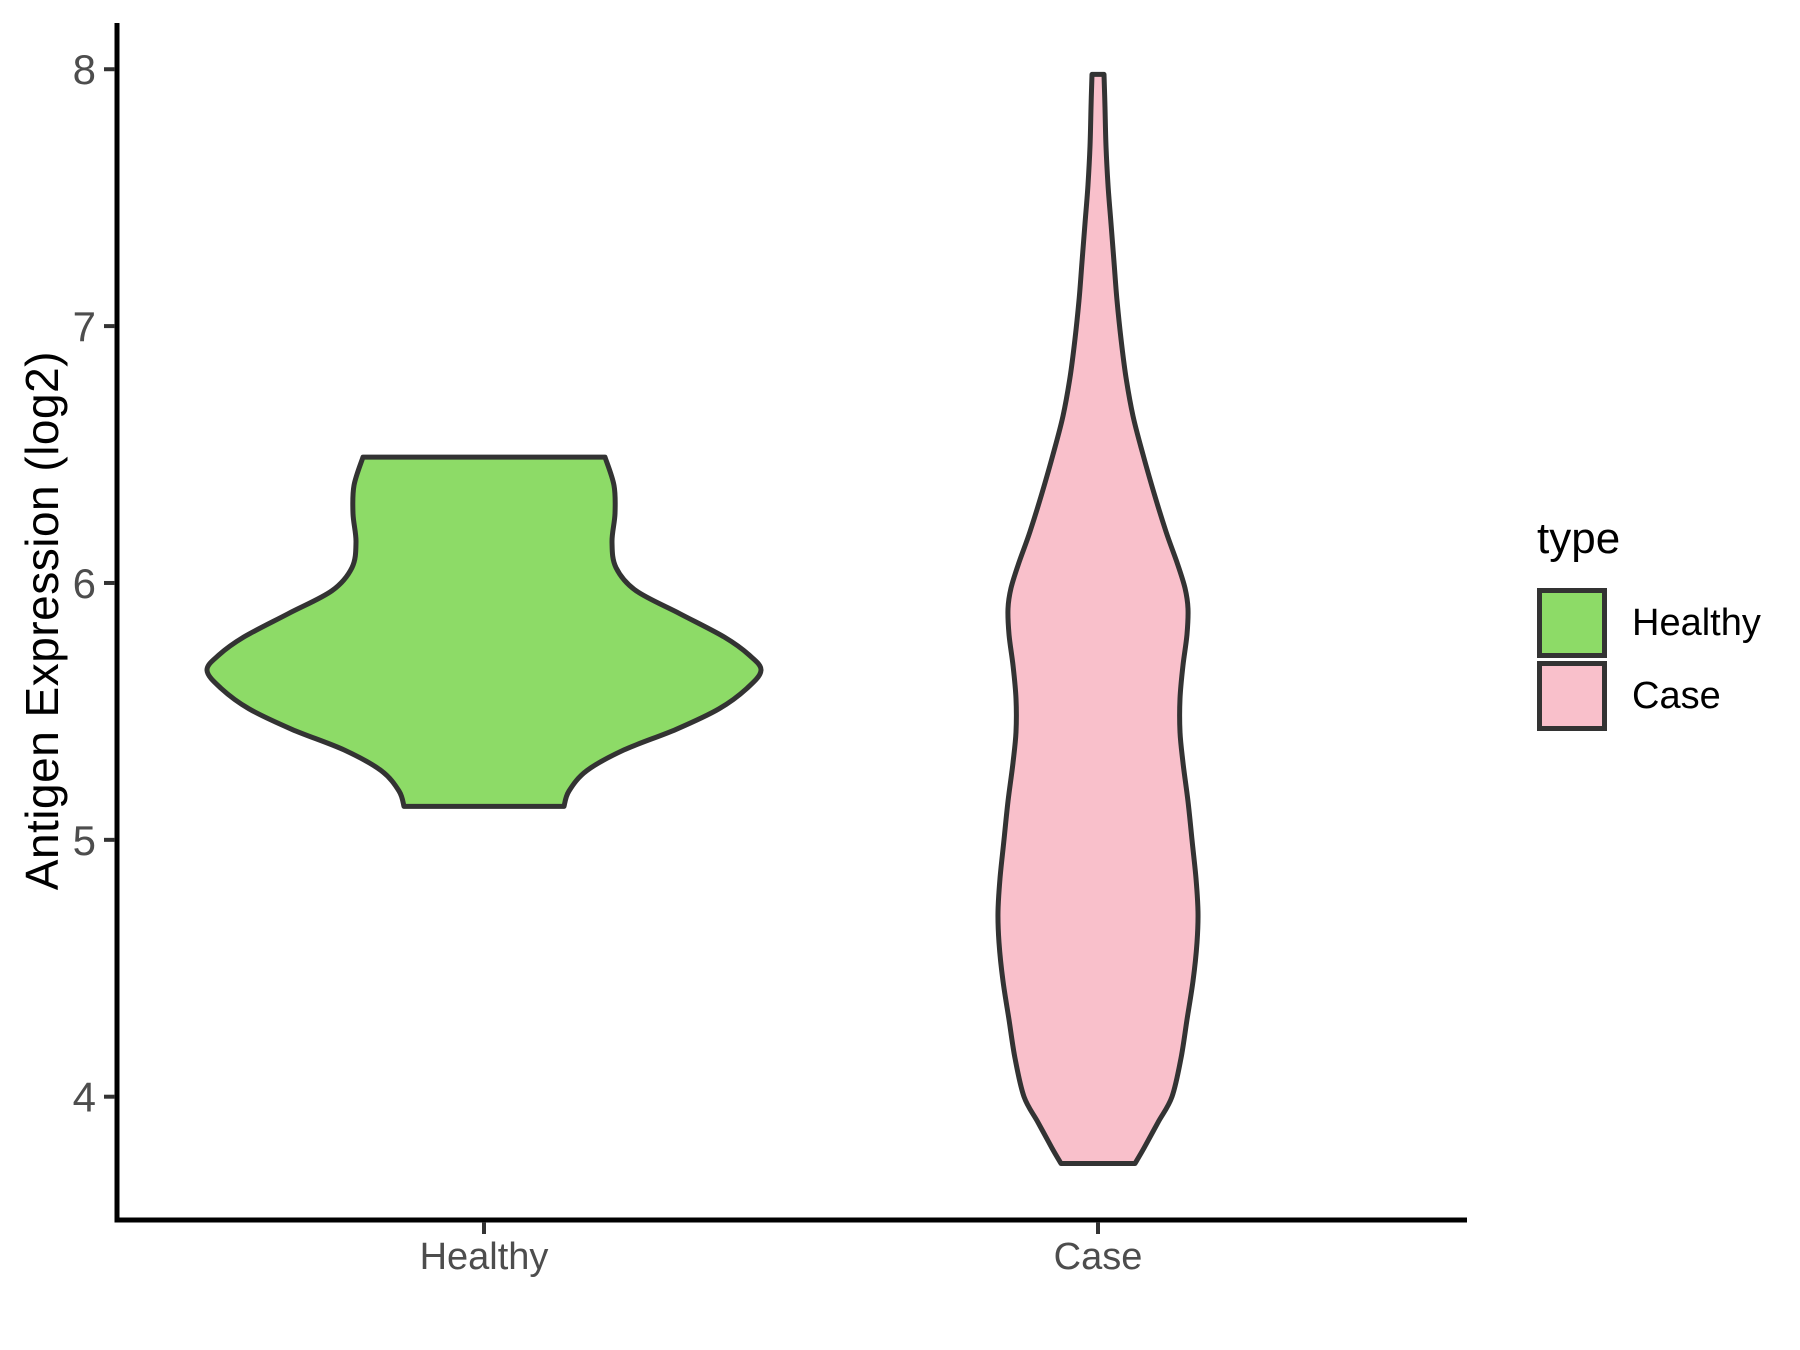 The height and width of the screenshot is (1350, 1800). What do you see at coordinates (1098, 618) in the screenshot?
I see `violin-case` at bounding box center [1098, 618].